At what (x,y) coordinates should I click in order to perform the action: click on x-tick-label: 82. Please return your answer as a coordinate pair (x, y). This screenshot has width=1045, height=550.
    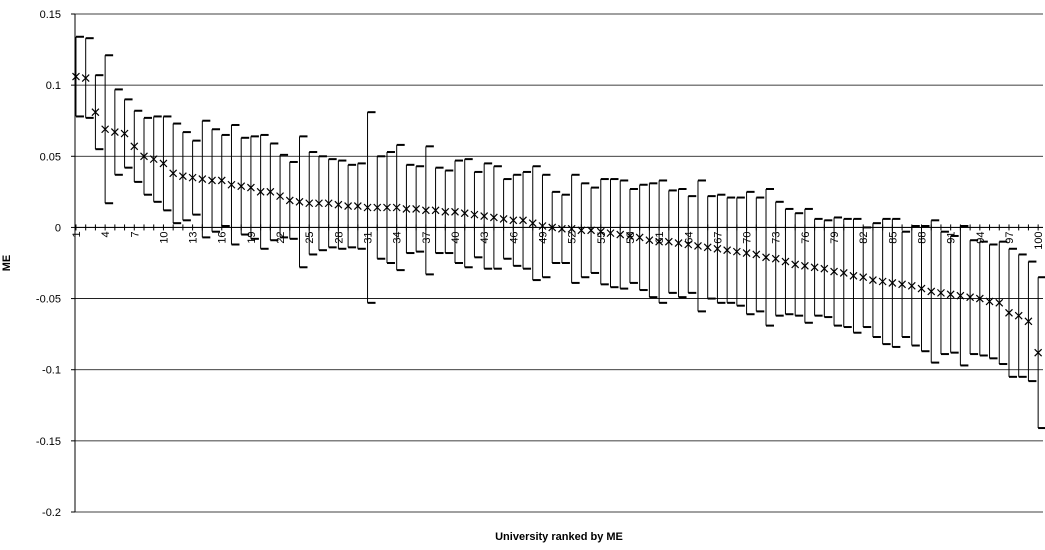
    Looking at the image, I should click on (864, 237).